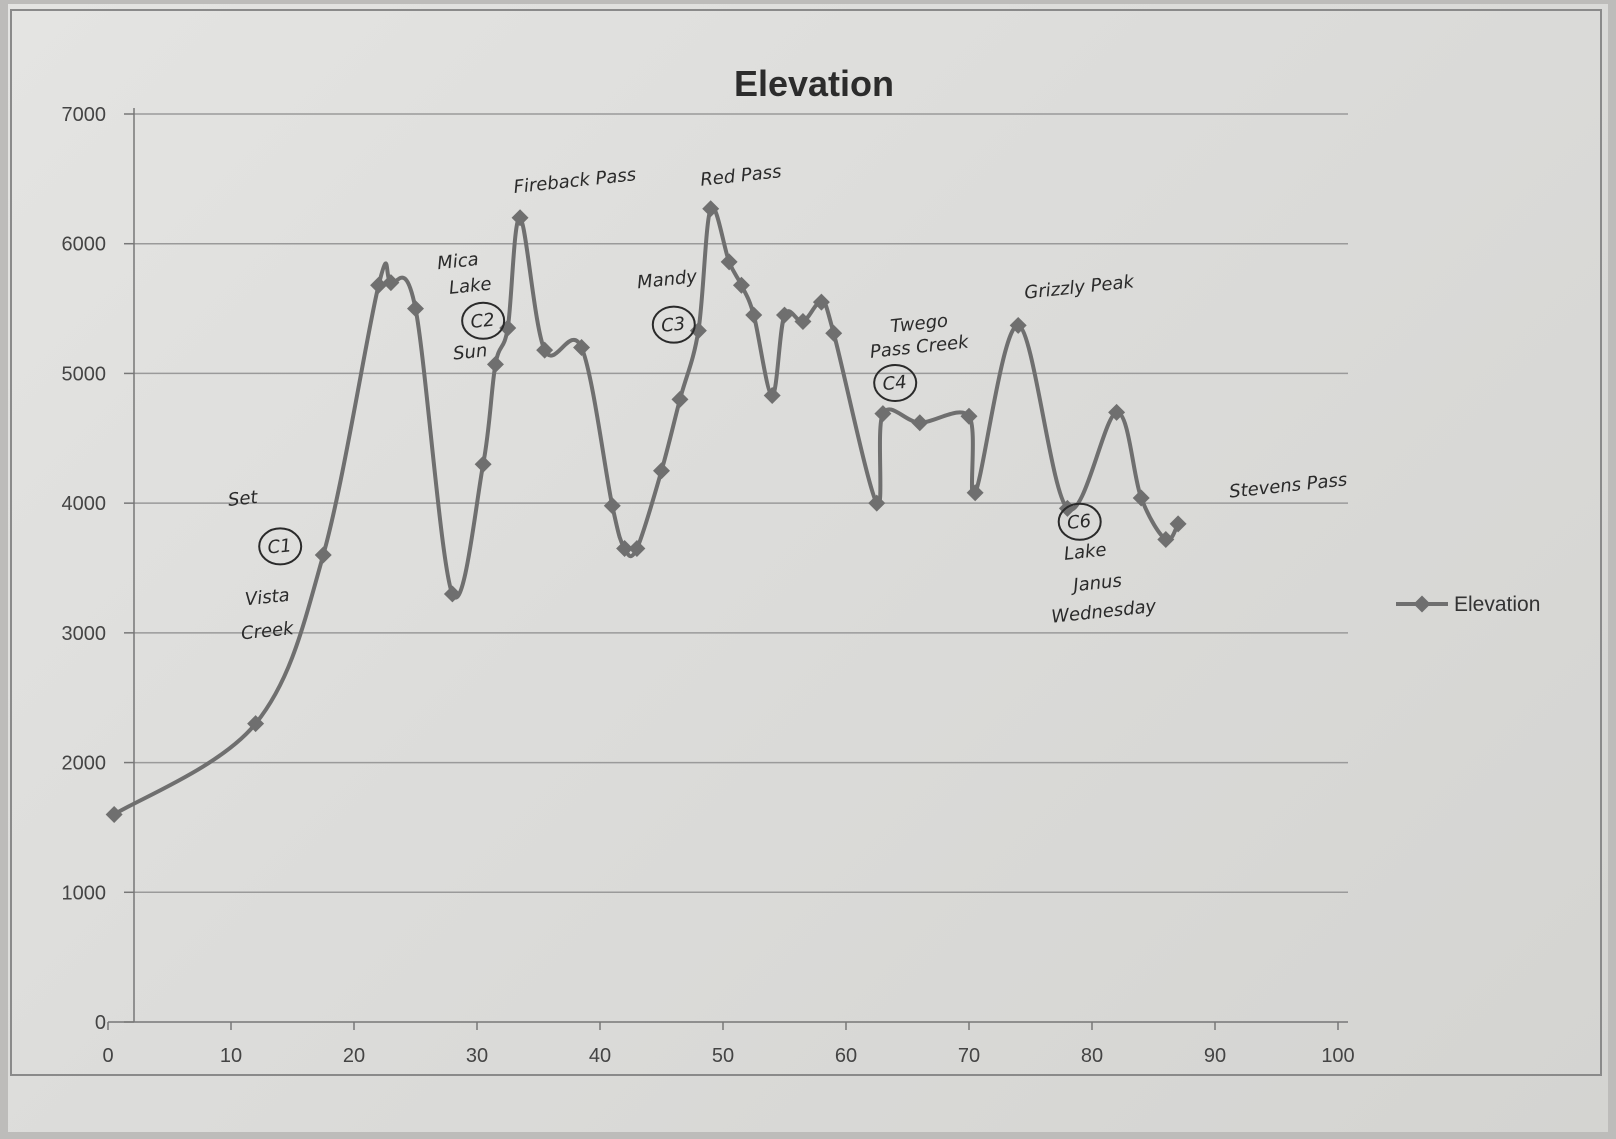 The height and width of the screenshot is (1139, 1616). What do you see at coordinates (84, 245) in the screenshot?
I see `y-tick-label: 6000` at bounding box center [84, 245].